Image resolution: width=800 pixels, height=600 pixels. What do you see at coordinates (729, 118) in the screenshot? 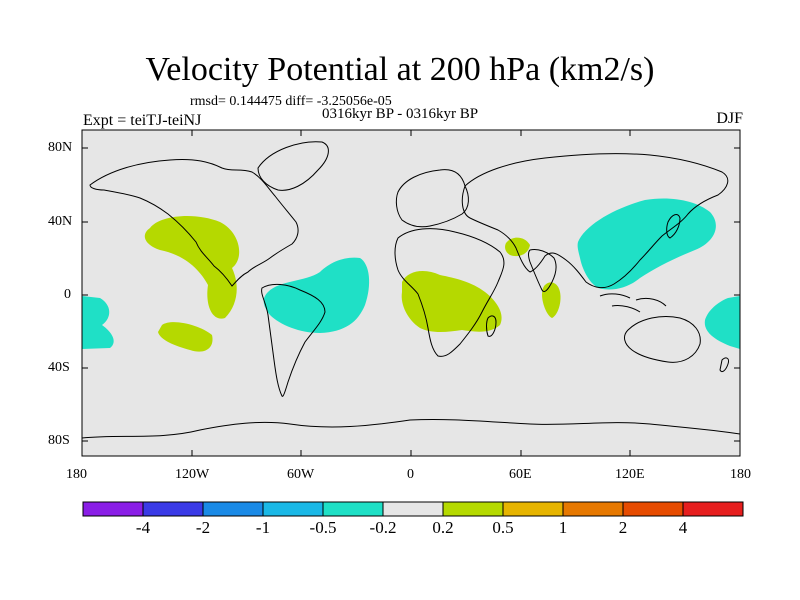
I see `season-label: DJF` at bounding box center [729, 118].